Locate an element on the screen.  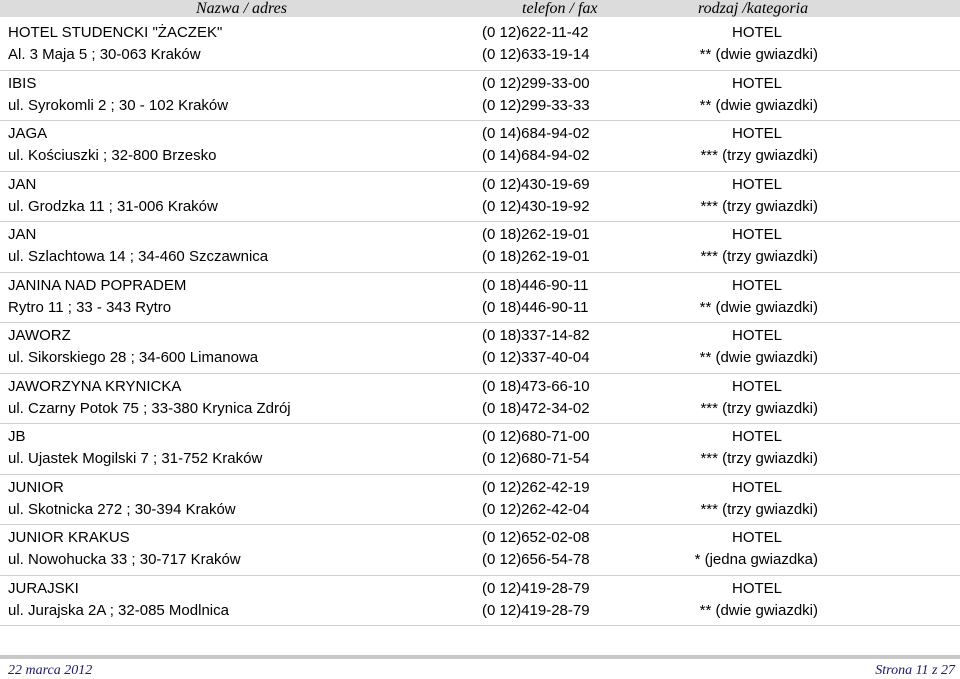
hotel-phone: (0 12)622-11-42 is located at coordinates (535, 32).